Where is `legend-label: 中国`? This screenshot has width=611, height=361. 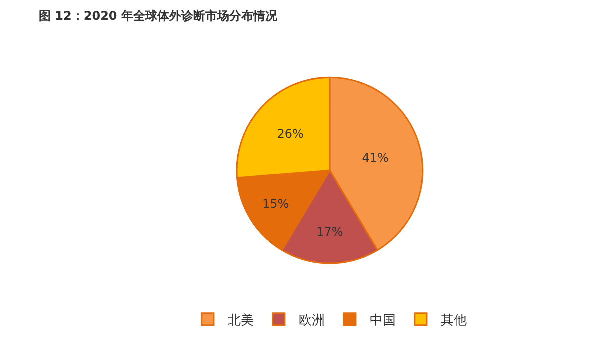 legend-label: 中国 is located at coordinates (383, 321).